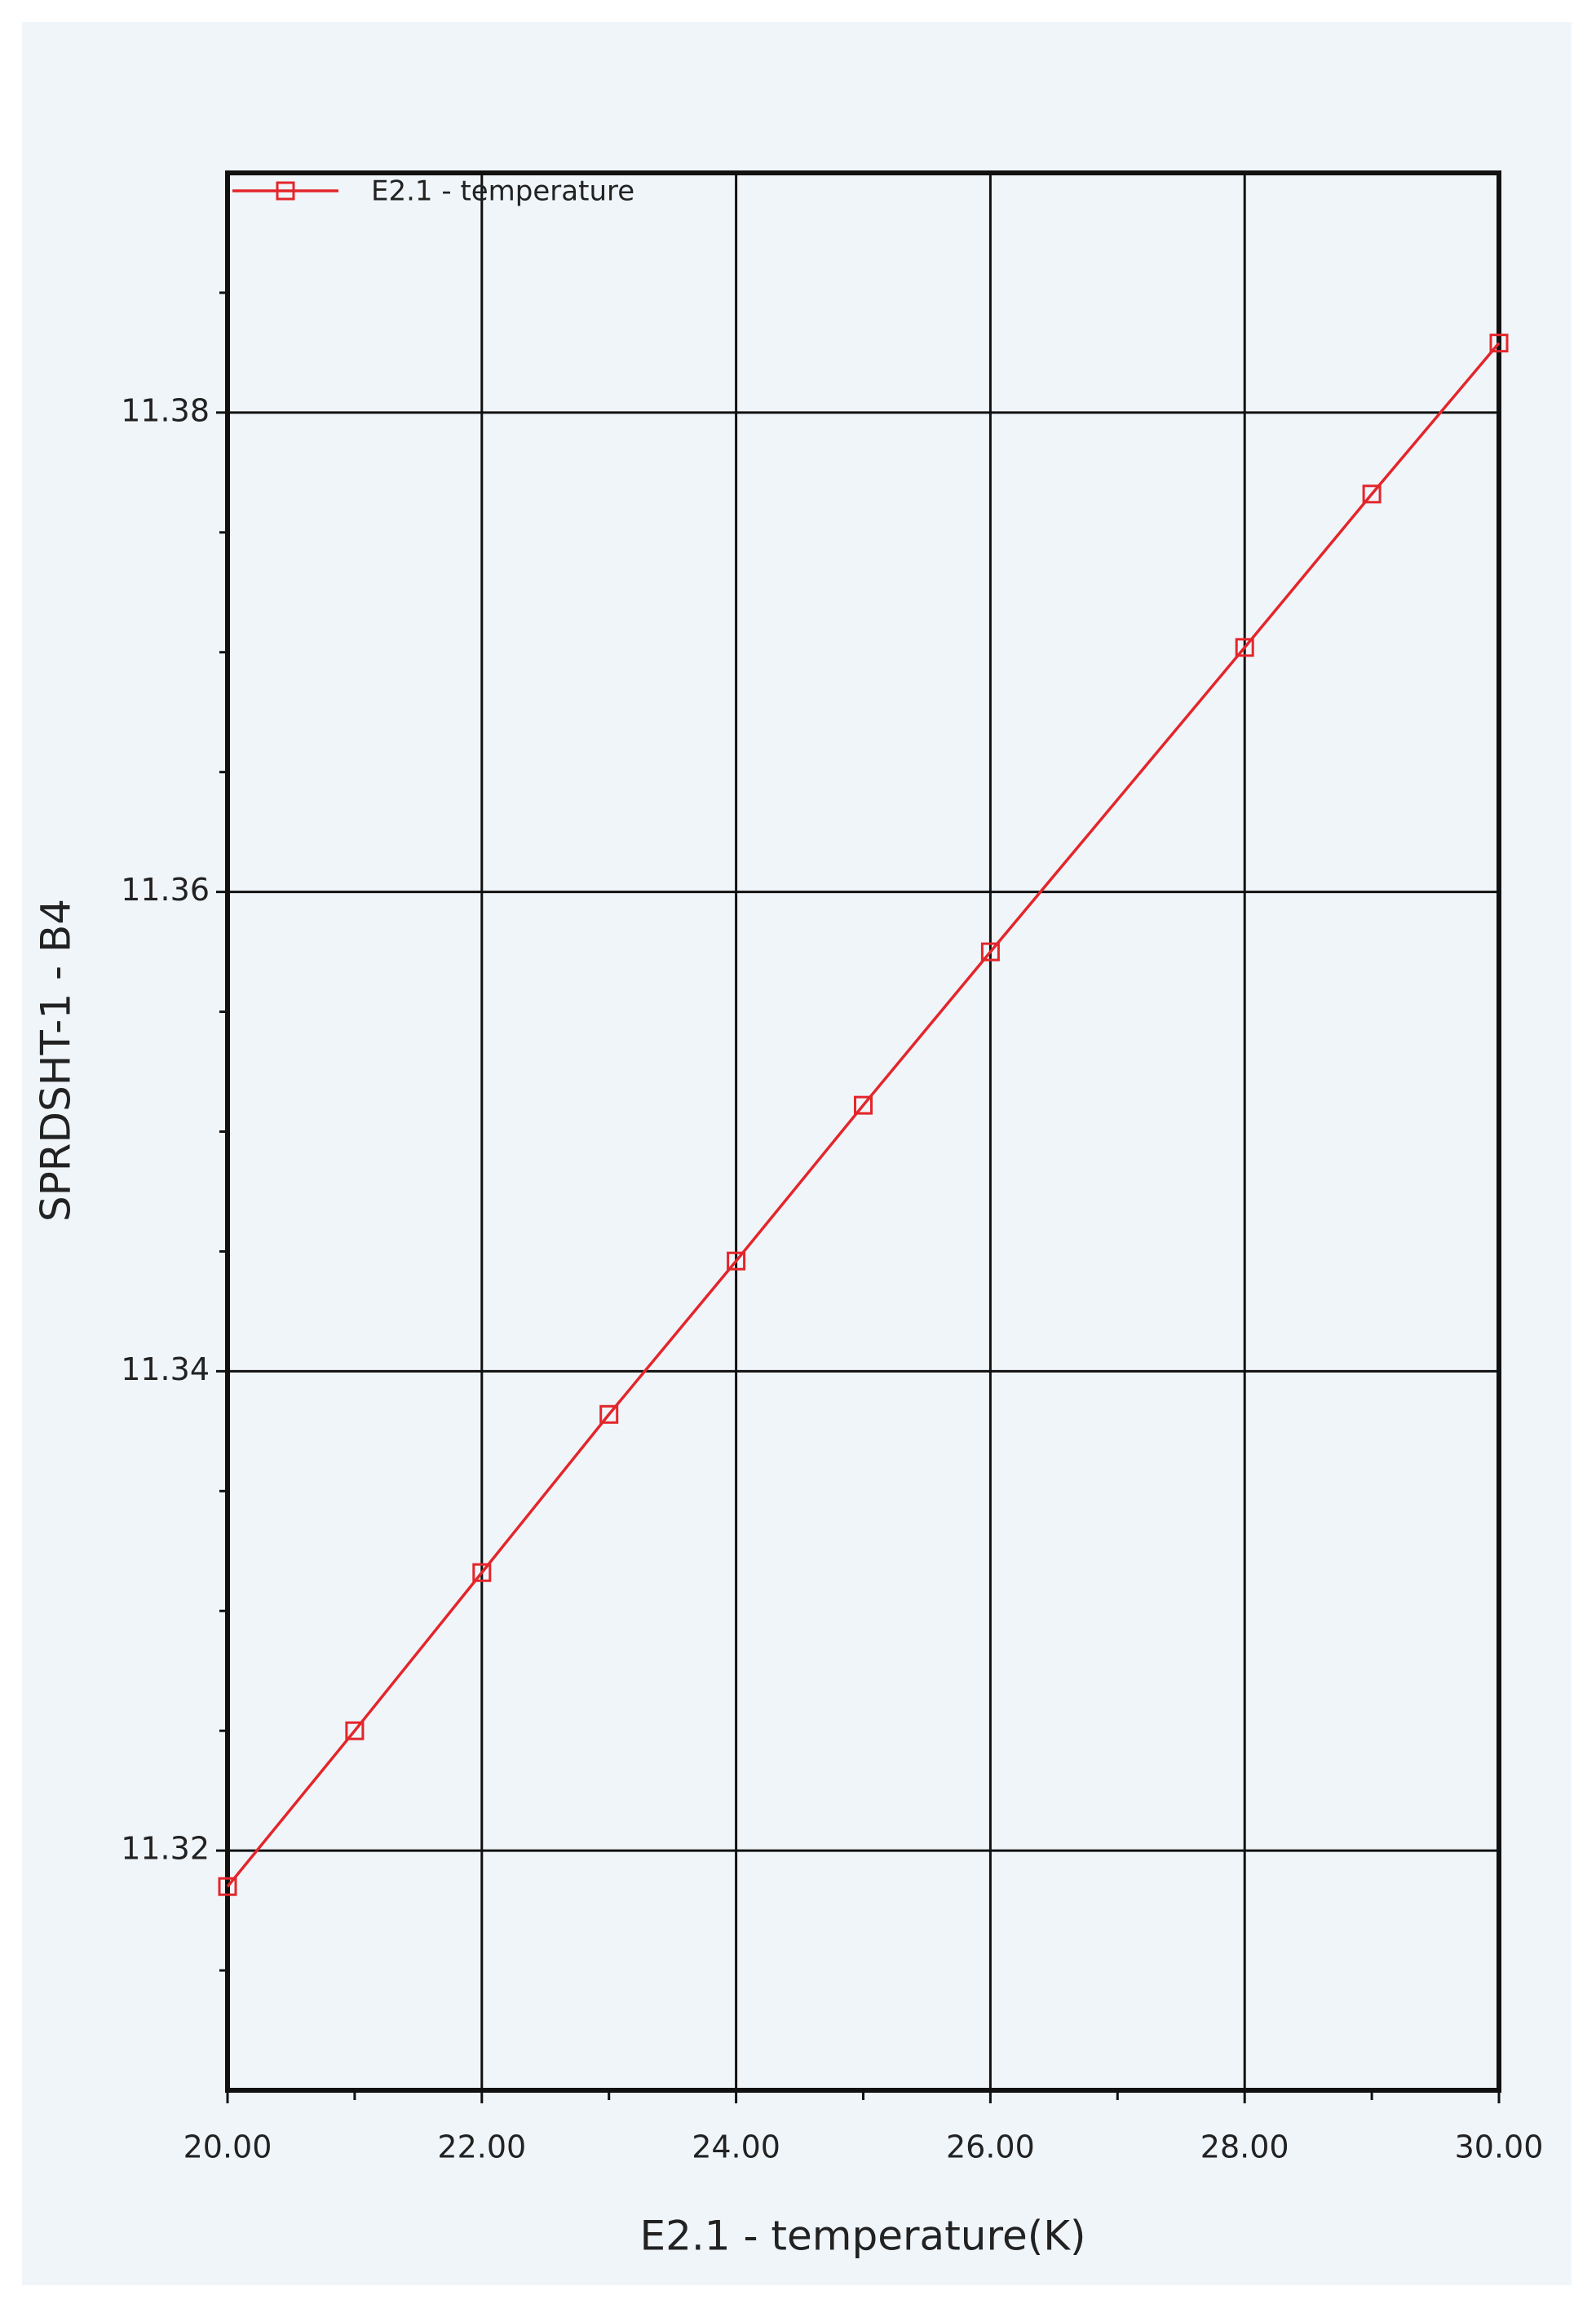  I want to click on legend-label: E2.1 - temperature, so click(502, 191).